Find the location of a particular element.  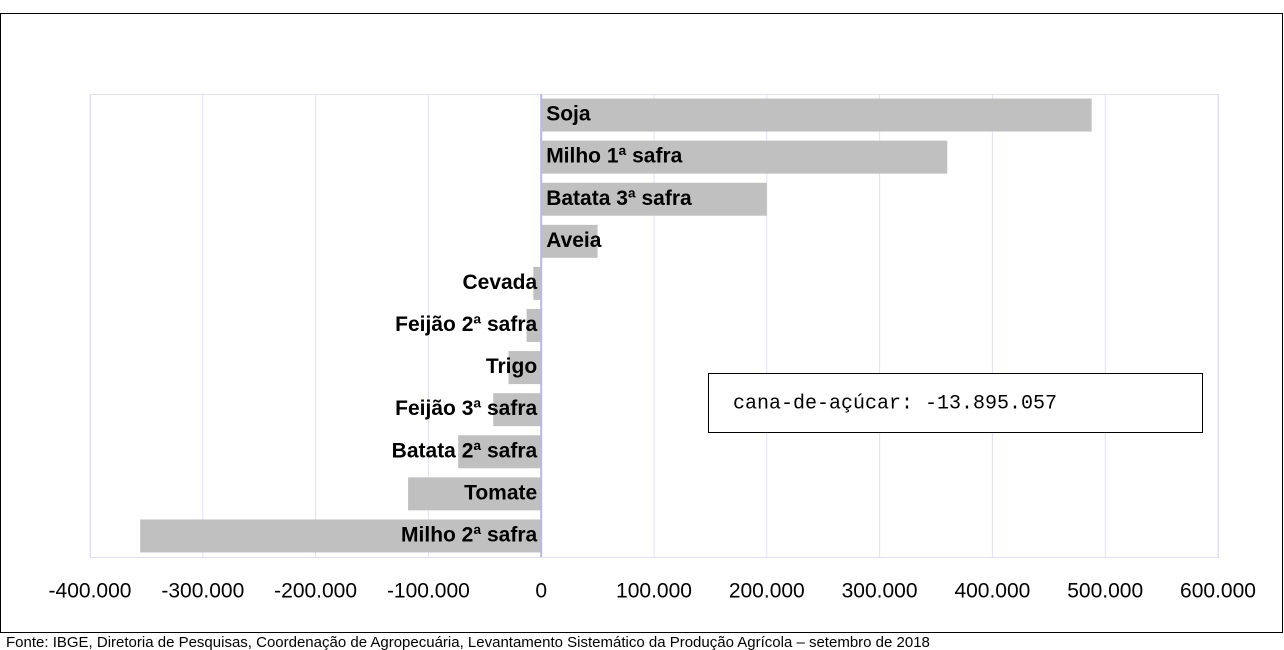

x-tick-label: 100.000 is located at coordinates (654, 591).